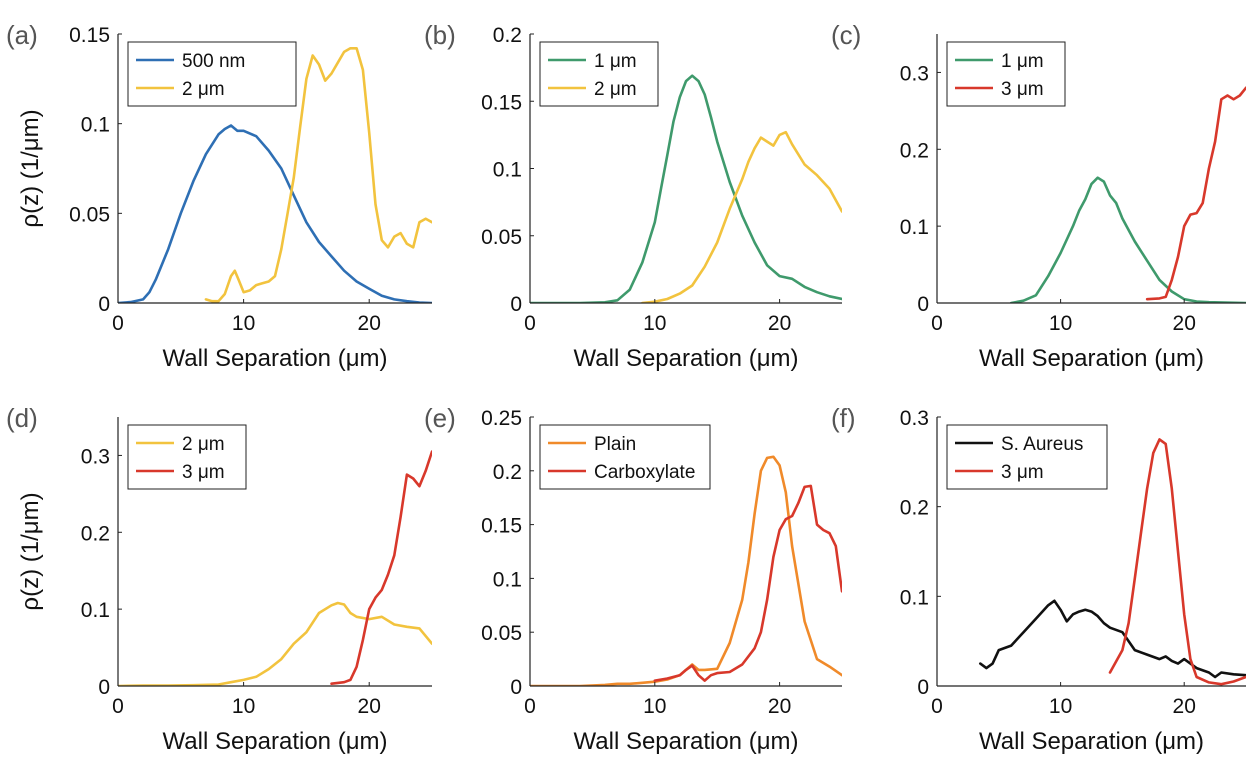 The image size is (1246, 757). Describe the element at coordinates (213, 61) in the screenshot. I see `legend-label: 500 nm` at that location.